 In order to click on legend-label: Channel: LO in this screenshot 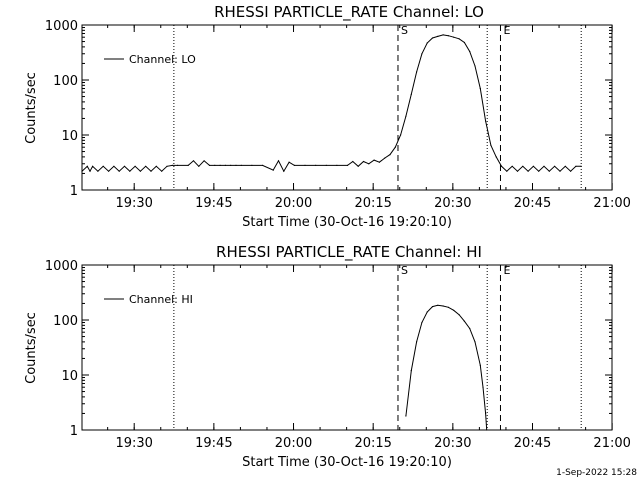, I will do `click(162, 59)`.